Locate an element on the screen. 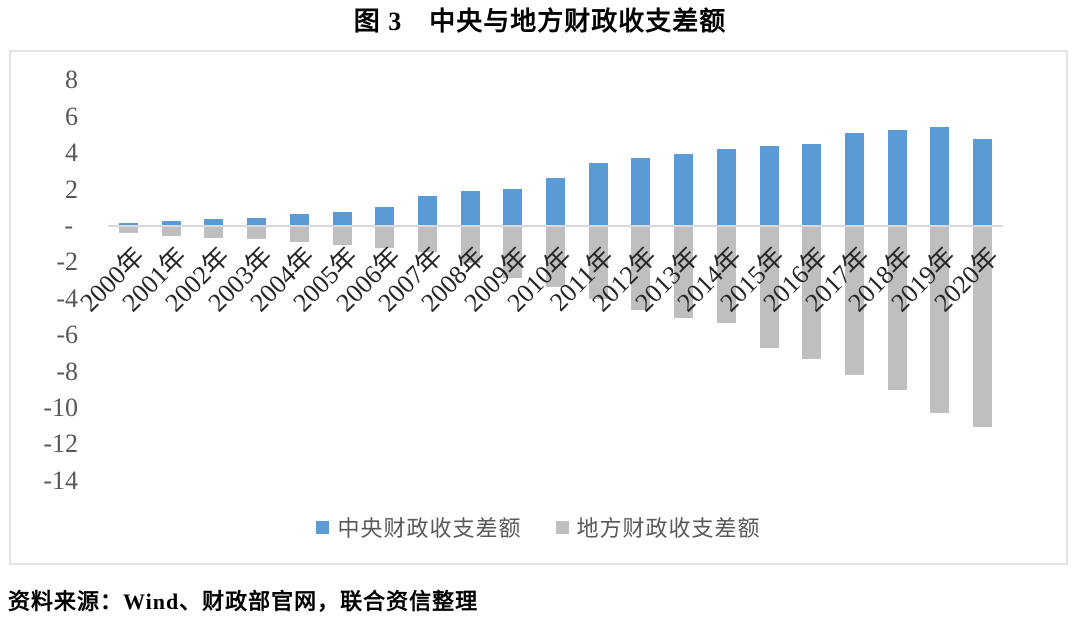 The image size is (1080, 617). legend-label-local: 地方财政收支差额 is located at coordinates (668, 528).